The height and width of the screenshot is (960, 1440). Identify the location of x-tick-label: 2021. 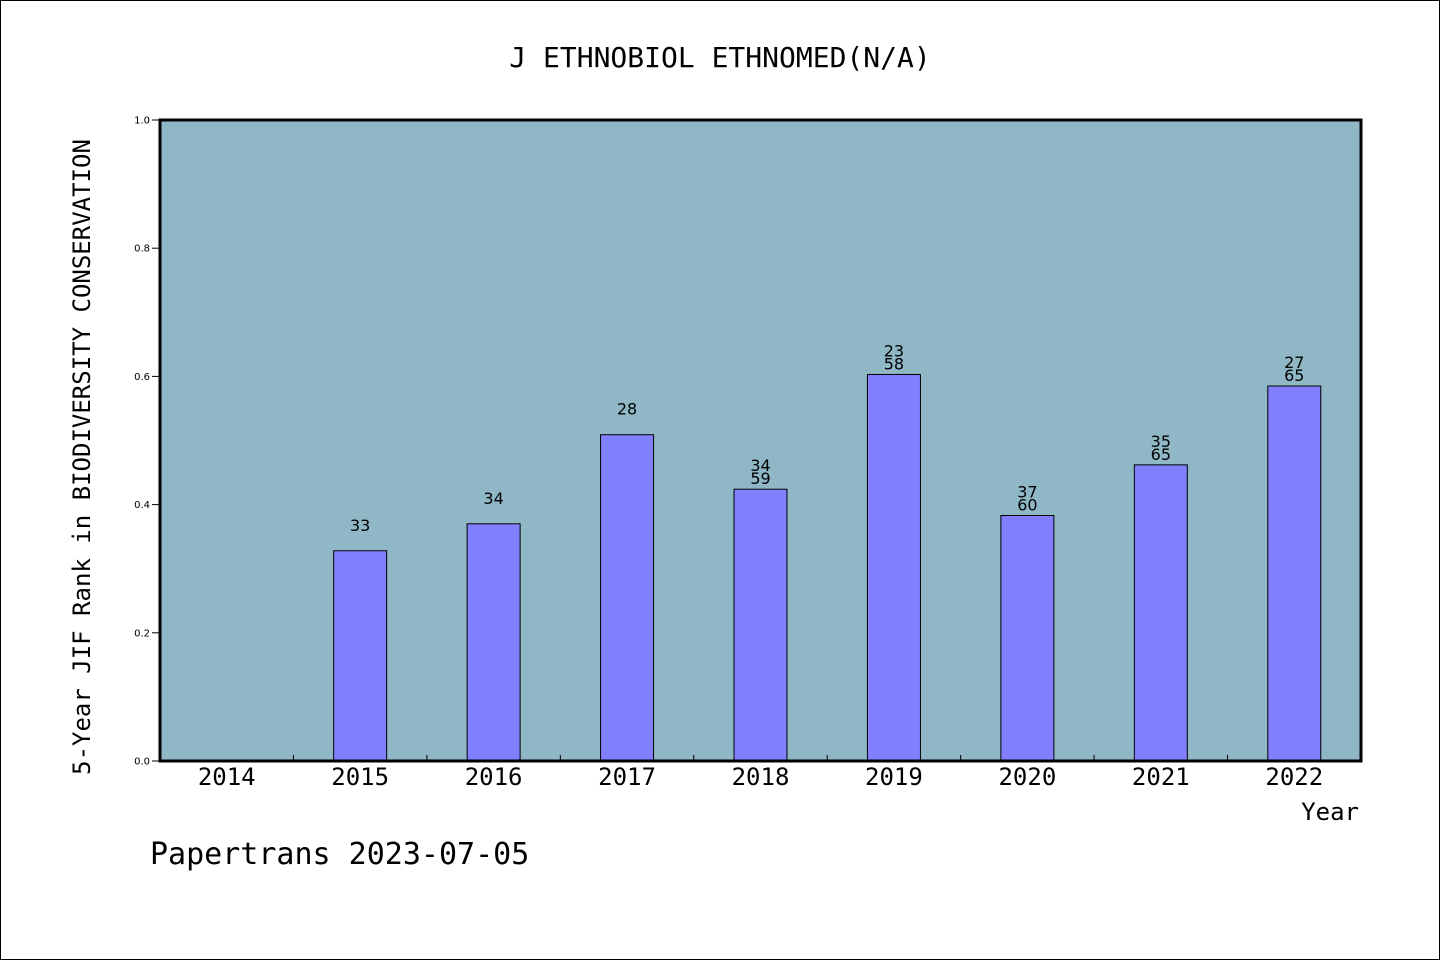
(1161, 777).